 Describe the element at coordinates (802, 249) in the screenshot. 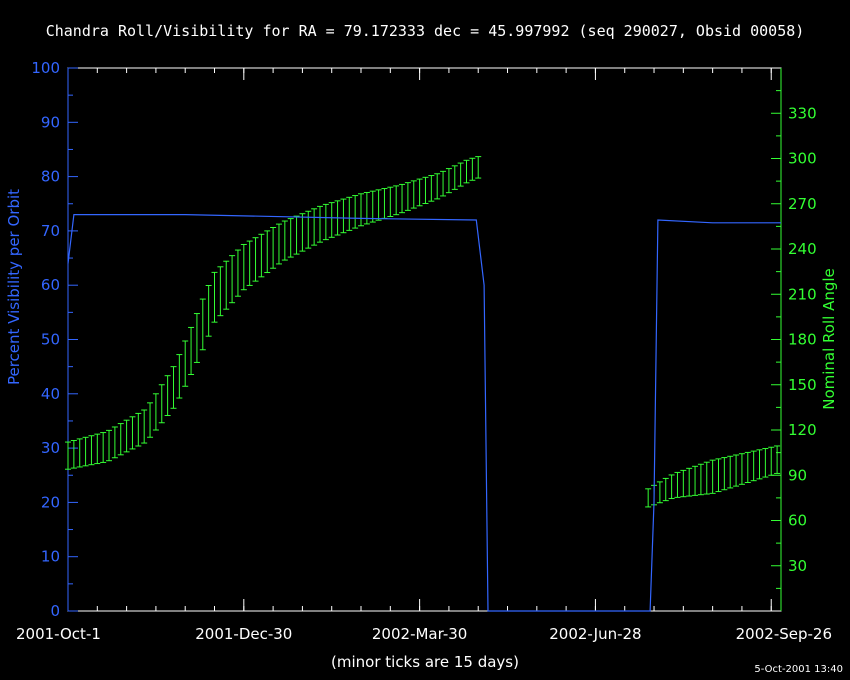

I see `right-y-tick-label: 240` at that location.